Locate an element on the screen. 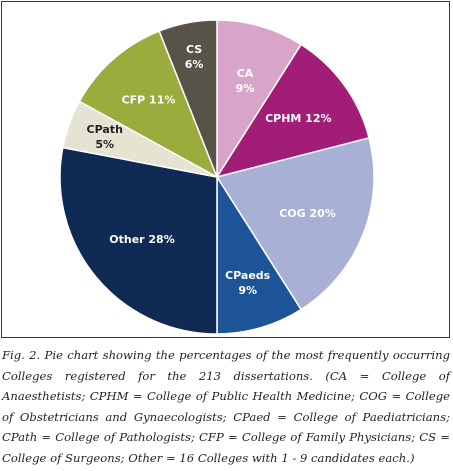  pie-slice-cpaeds is located at coordinates (259, 254).